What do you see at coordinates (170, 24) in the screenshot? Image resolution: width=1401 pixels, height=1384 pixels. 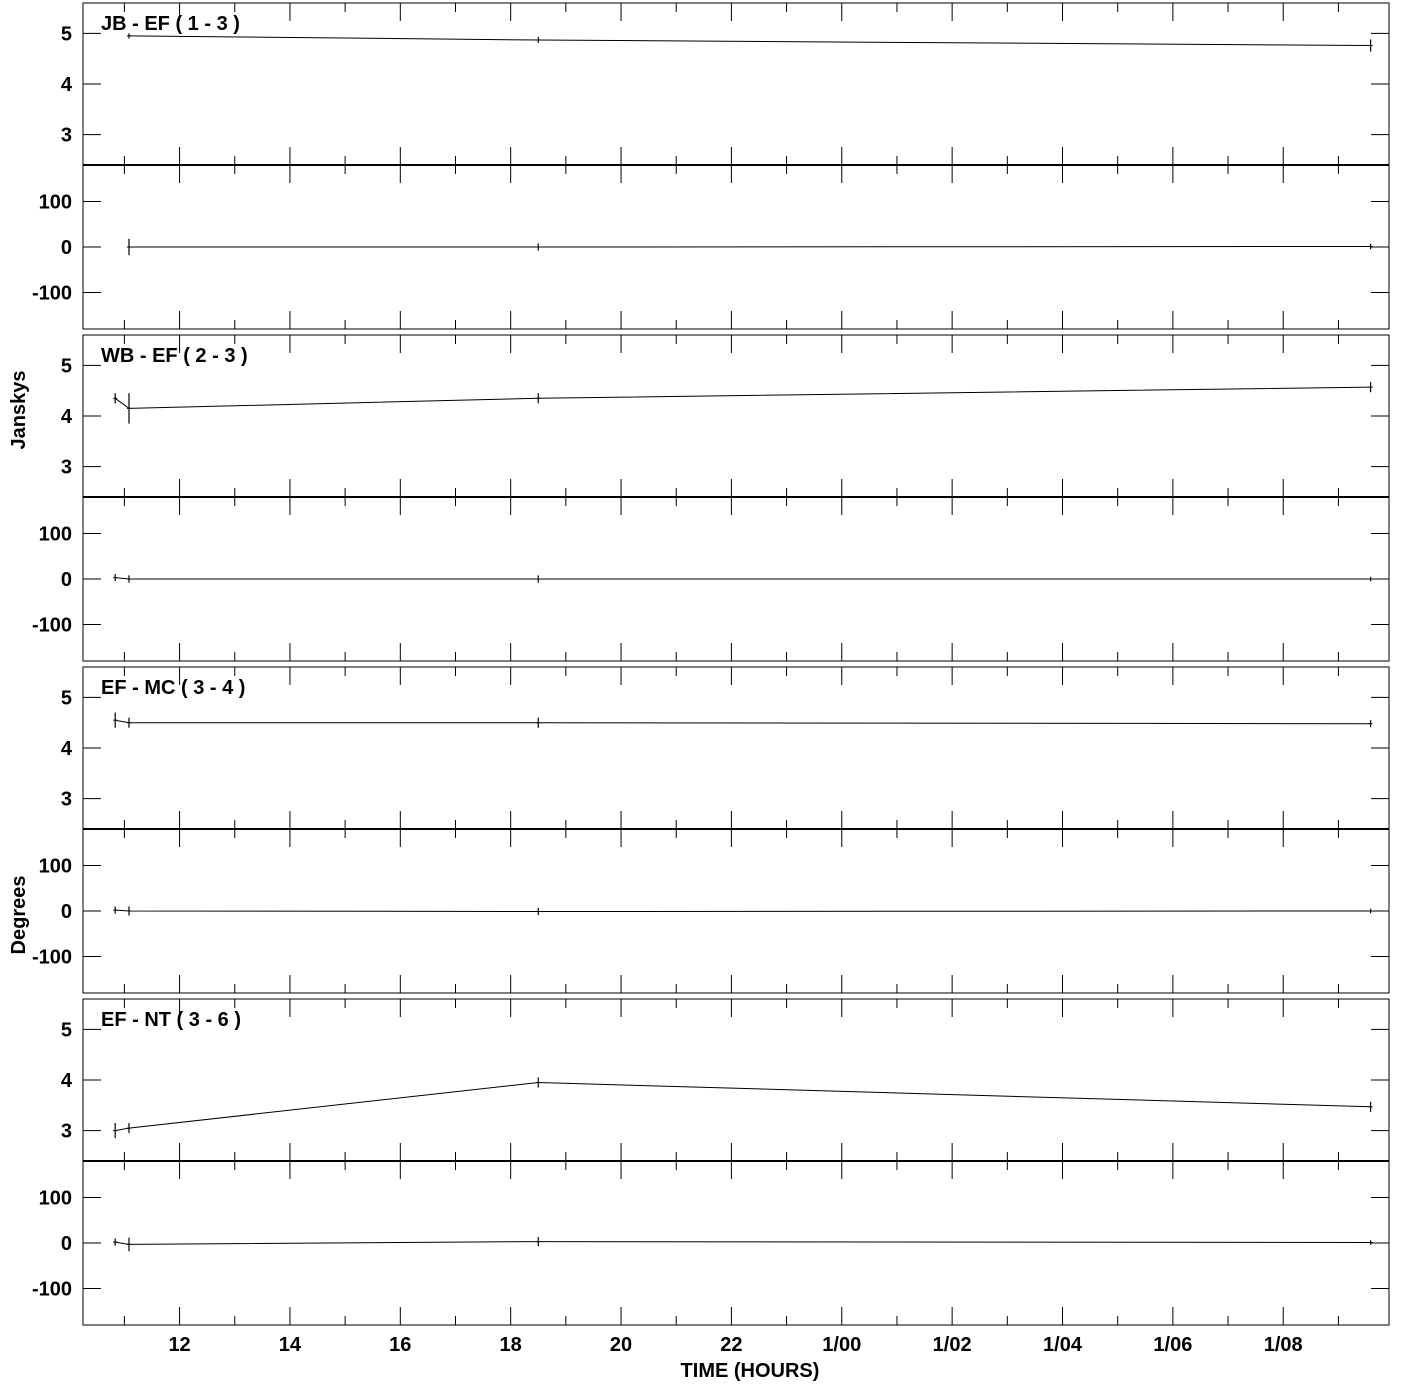 I see `baseline-title: JB - EF ( 1 - 3 )` at bounding box center [170, 24].